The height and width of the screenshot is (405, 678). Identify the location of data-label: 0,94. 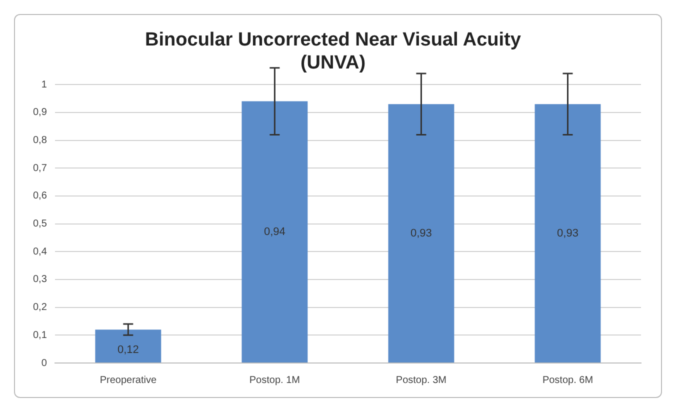
(275, 232).